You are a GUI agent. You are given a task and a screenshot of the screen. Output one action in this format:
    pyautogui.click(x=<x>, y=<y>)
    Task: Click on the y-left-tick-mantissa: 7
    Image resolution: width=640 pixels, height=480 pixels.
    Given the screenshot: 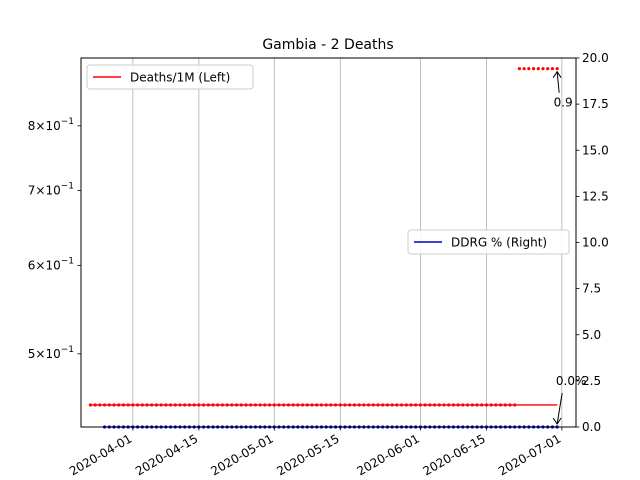 What is the action you would take?
    pyautogui.click(x=32, y=191)
    